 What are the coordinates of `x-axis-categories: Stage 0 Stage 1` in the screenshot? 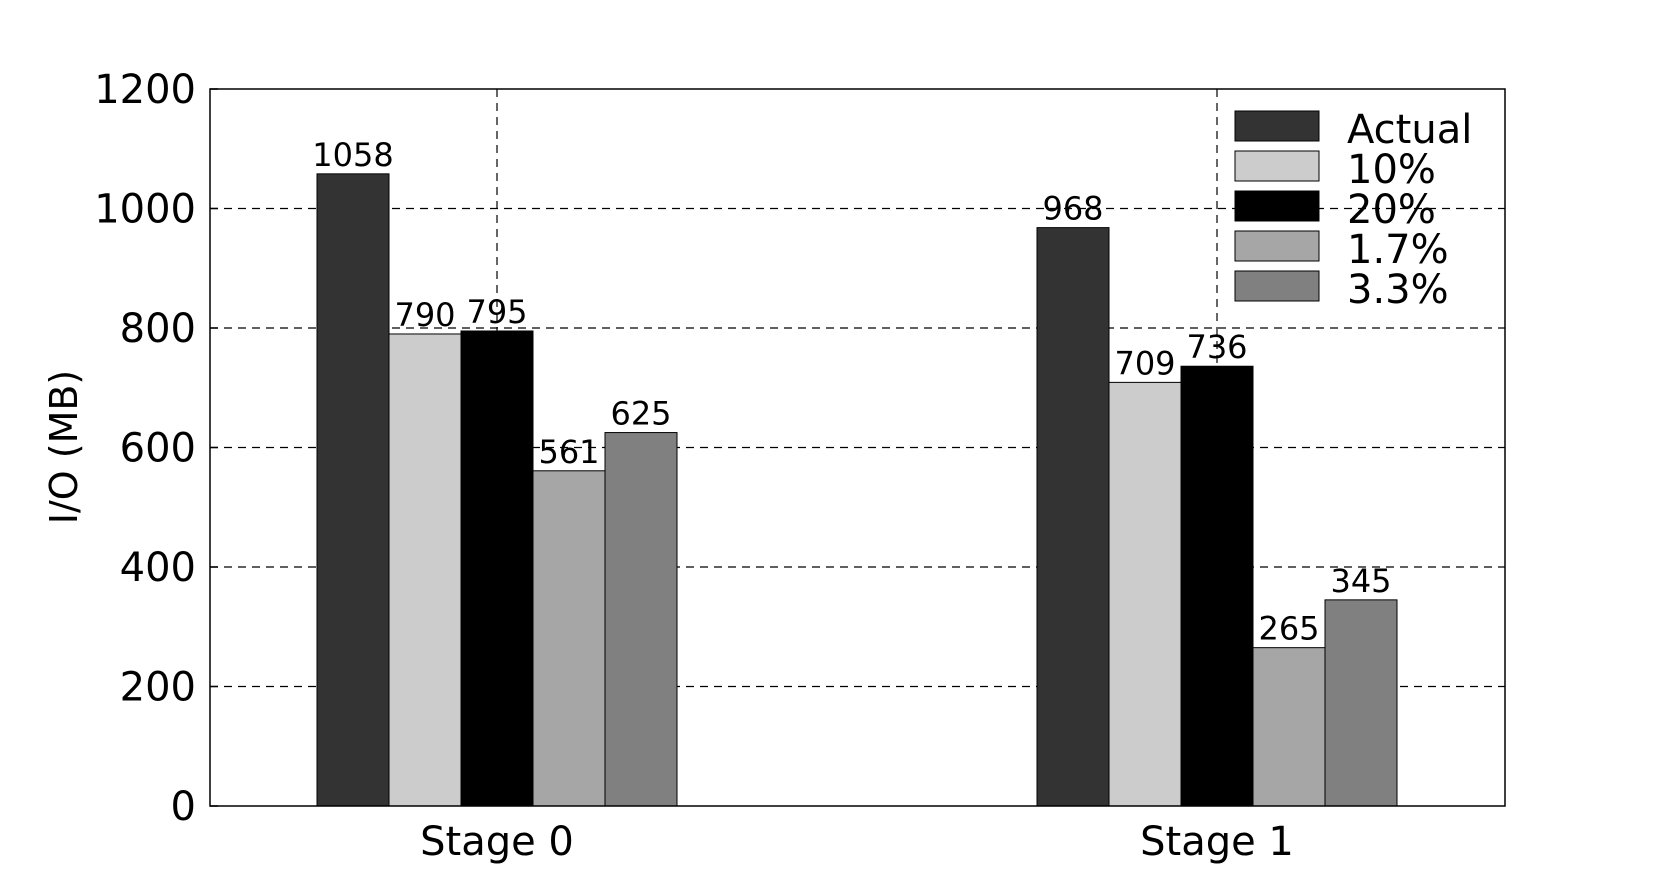 It's located at (857, 842).